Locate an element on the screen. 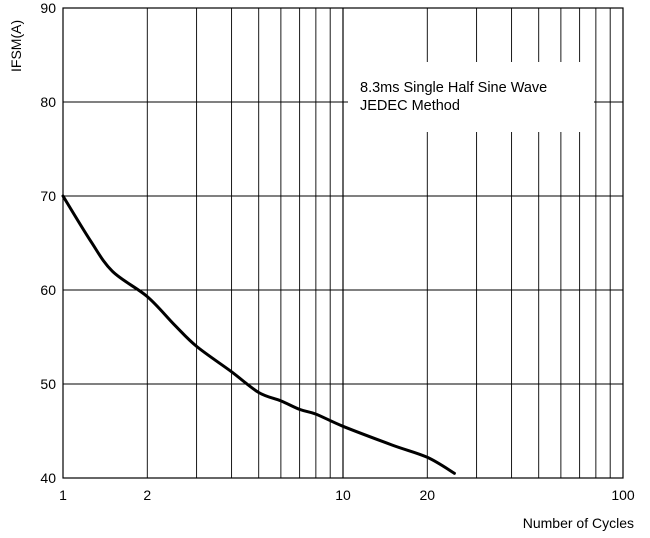 The image size is (650, 538). x-tick-label: 1 is located at coordinates (63, 495).